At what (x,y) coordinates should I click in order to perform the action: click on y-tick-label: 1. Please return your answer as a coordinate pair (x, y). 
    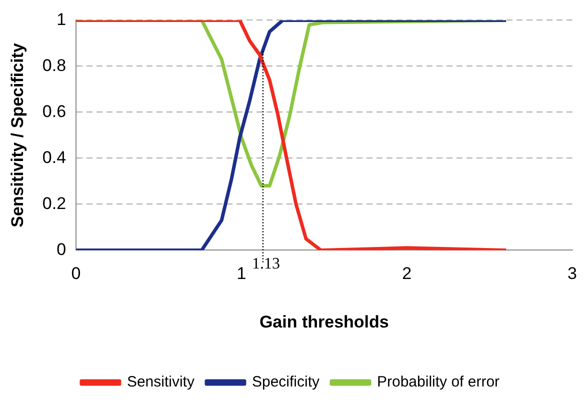
    Looking at the image, I should click on (61, 19).